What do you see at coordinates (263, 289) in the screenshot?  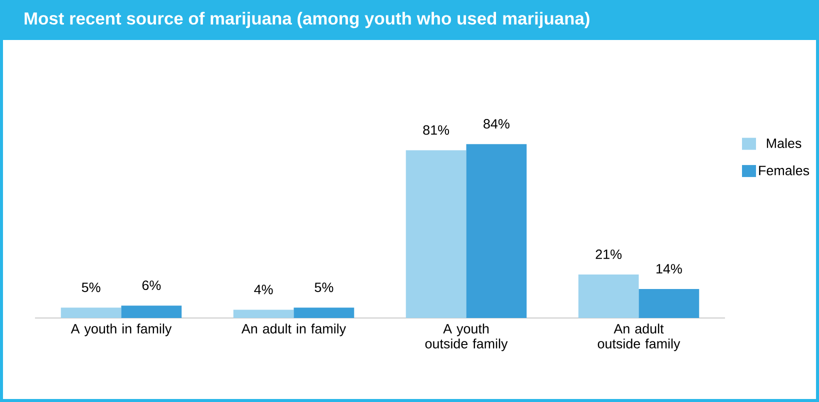 I see `data-label: 4%` at bounding box center [263, 289].